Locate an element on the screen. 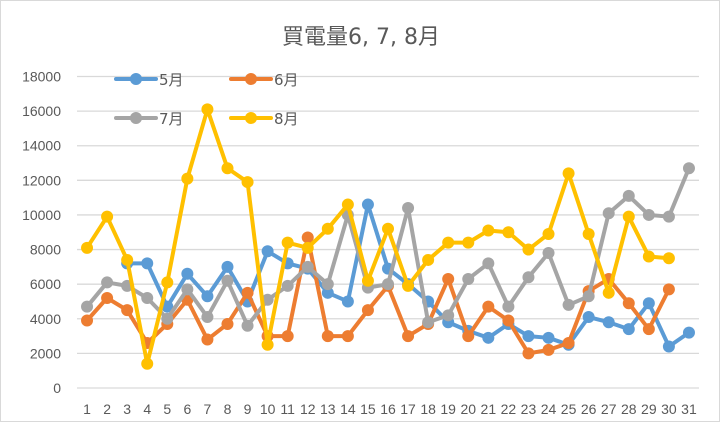 This screenshot has height=423, width=720. x-tick-label: 3 is located at coordinates (127, 409).